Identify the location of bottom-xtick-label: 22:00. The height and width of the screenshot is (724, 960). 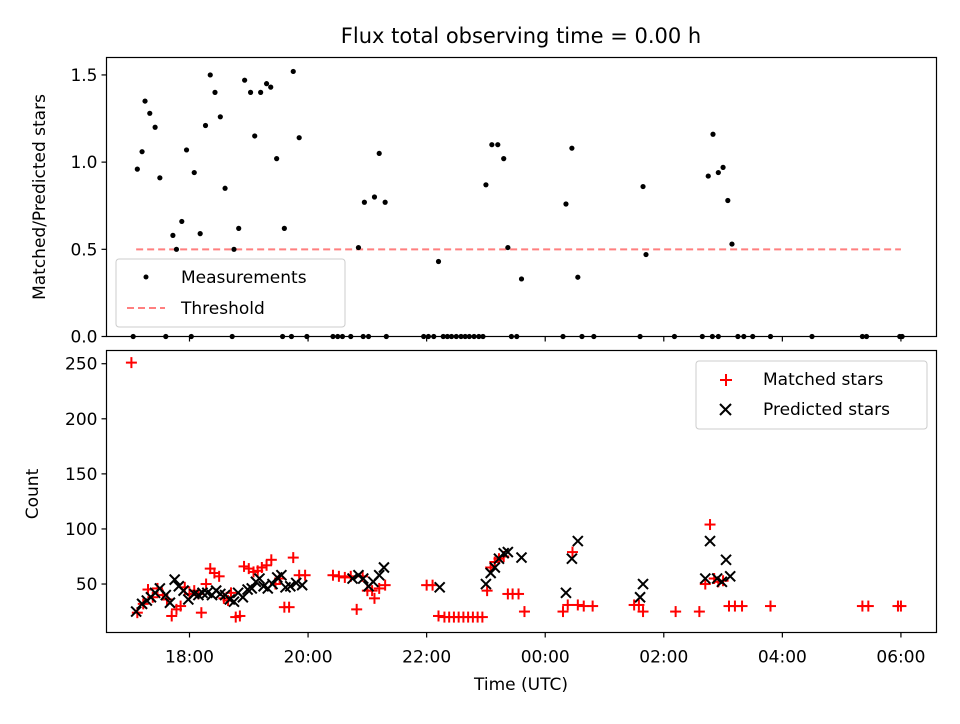
(426, 658).